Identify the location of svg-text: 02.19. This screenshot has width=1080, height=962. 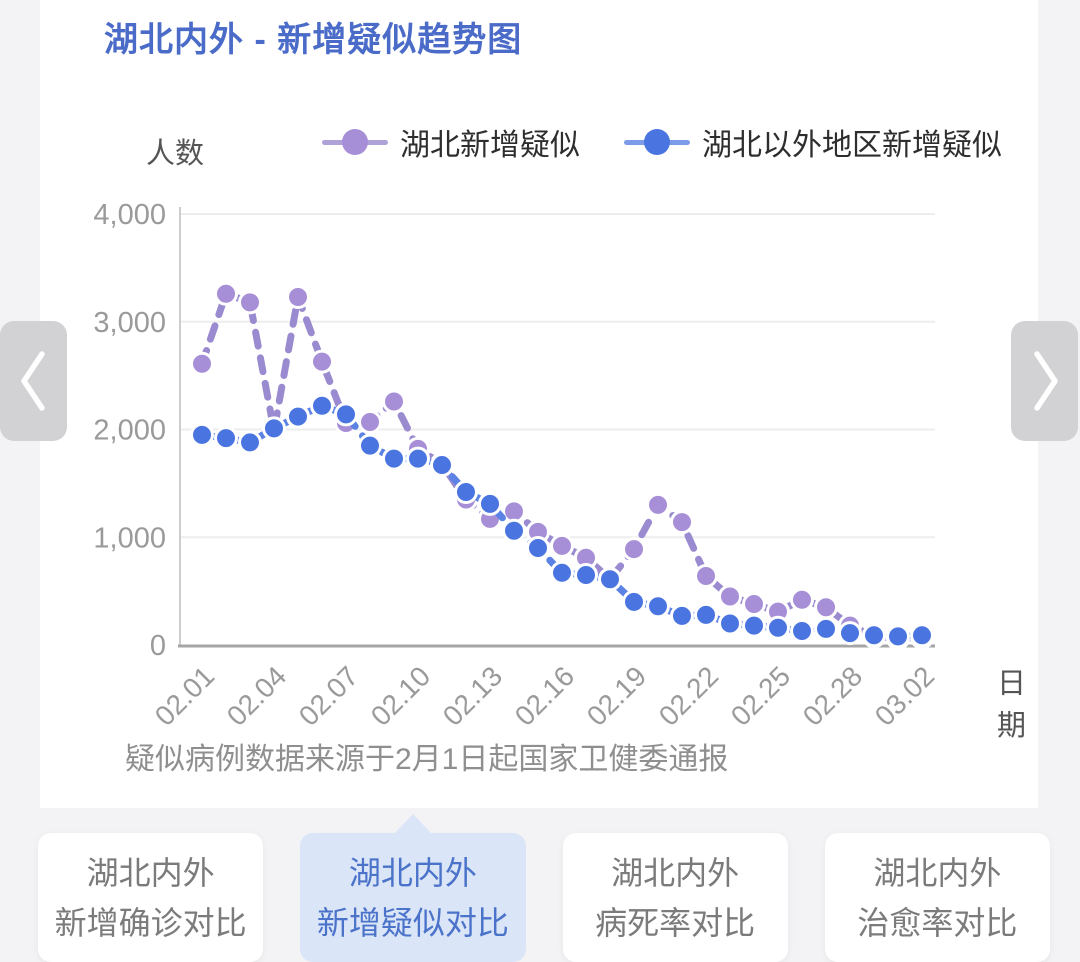
(616, 695).